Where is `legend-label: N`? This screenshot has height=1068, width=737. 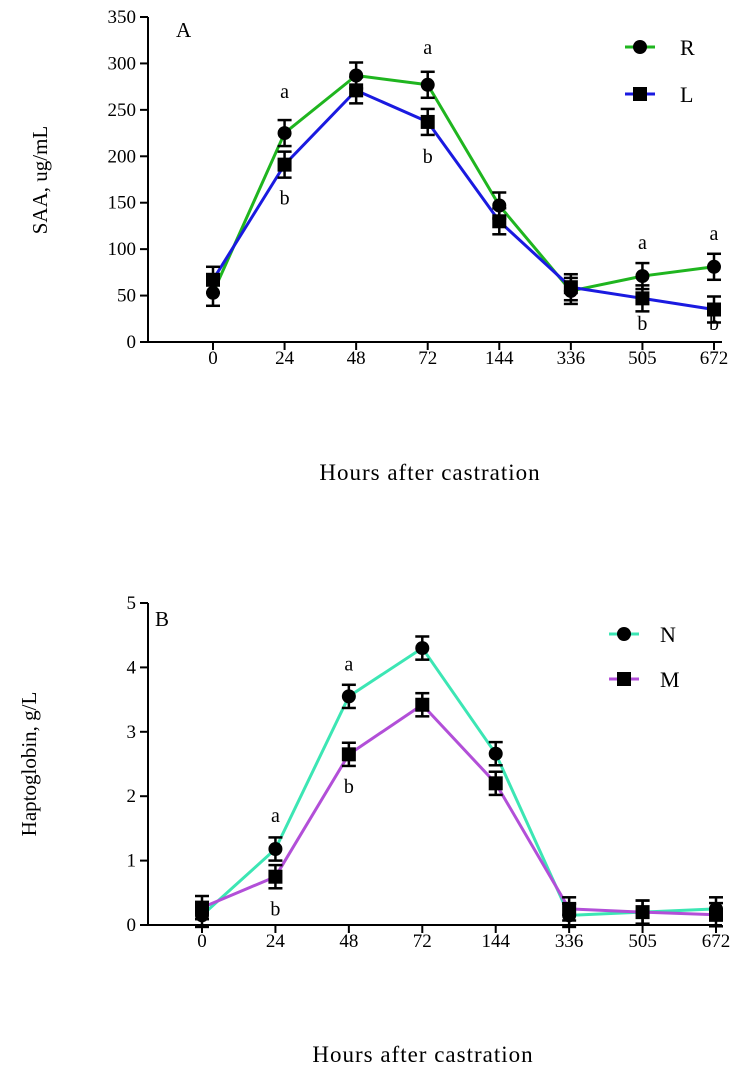 legend-label: N is located at coordinates (668, 634).